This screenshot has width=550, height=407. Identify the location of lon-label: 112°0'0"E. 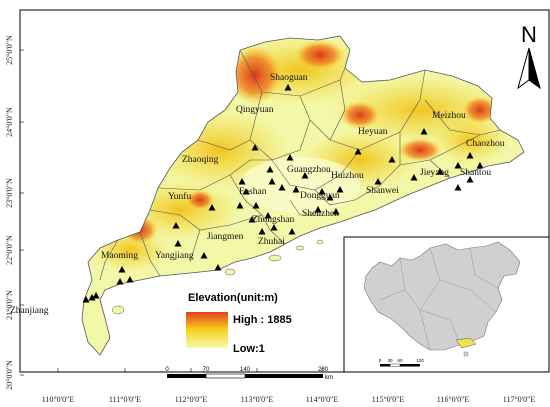
(191, 399).